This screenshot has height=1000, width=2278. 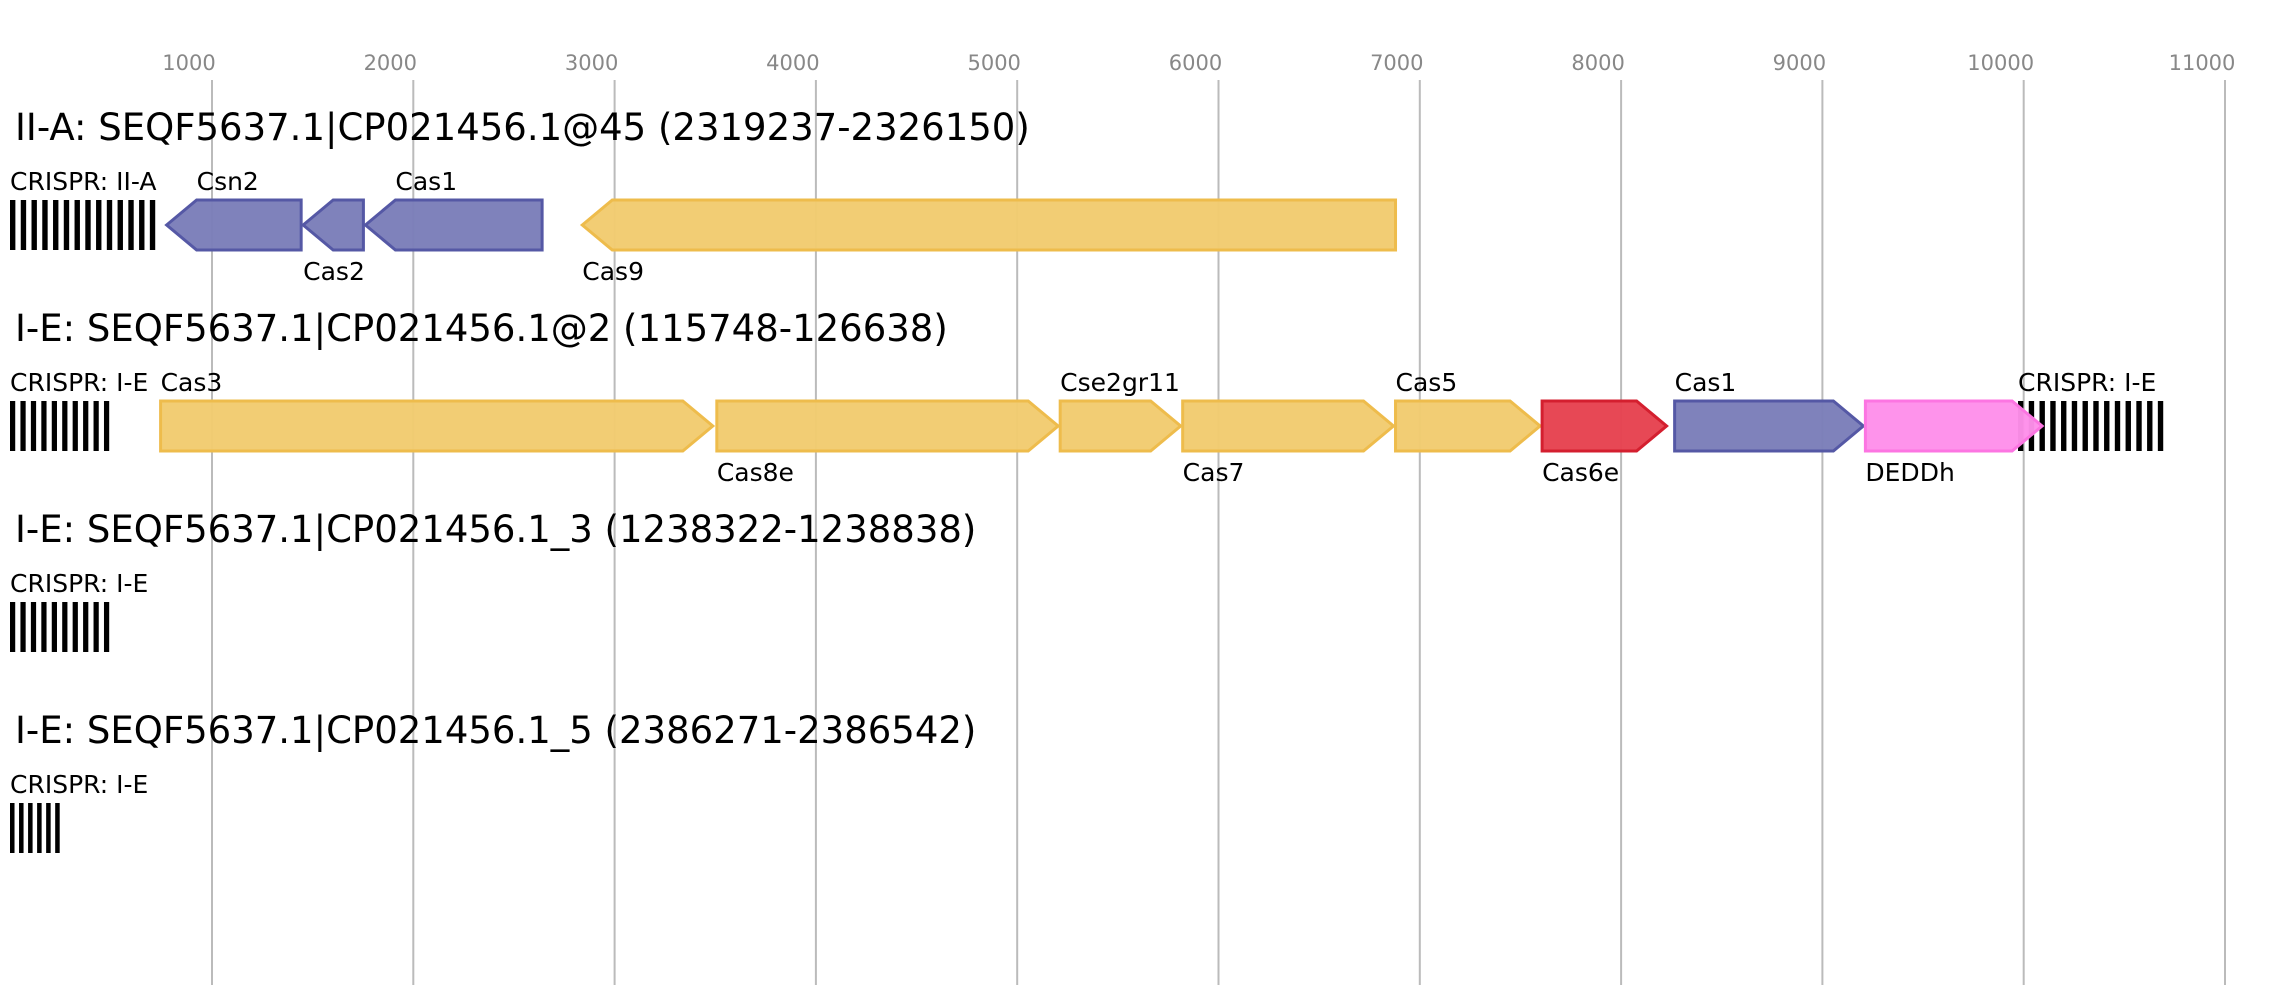 What do you see at coordinates (993, 63) in the screenshot?
I see `tick-label: 5000` at bounding box center [993, 63].